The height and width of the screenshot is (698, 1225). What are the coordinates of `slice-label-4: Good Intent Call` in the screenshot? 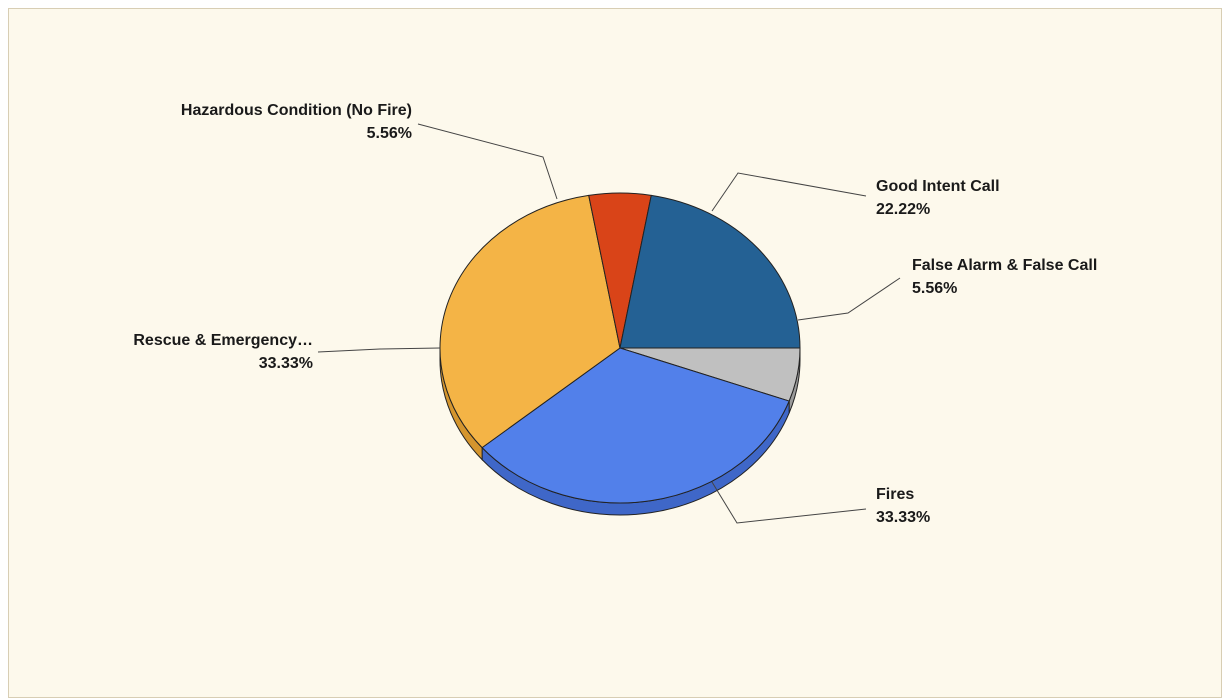 It's located at (938, 186).